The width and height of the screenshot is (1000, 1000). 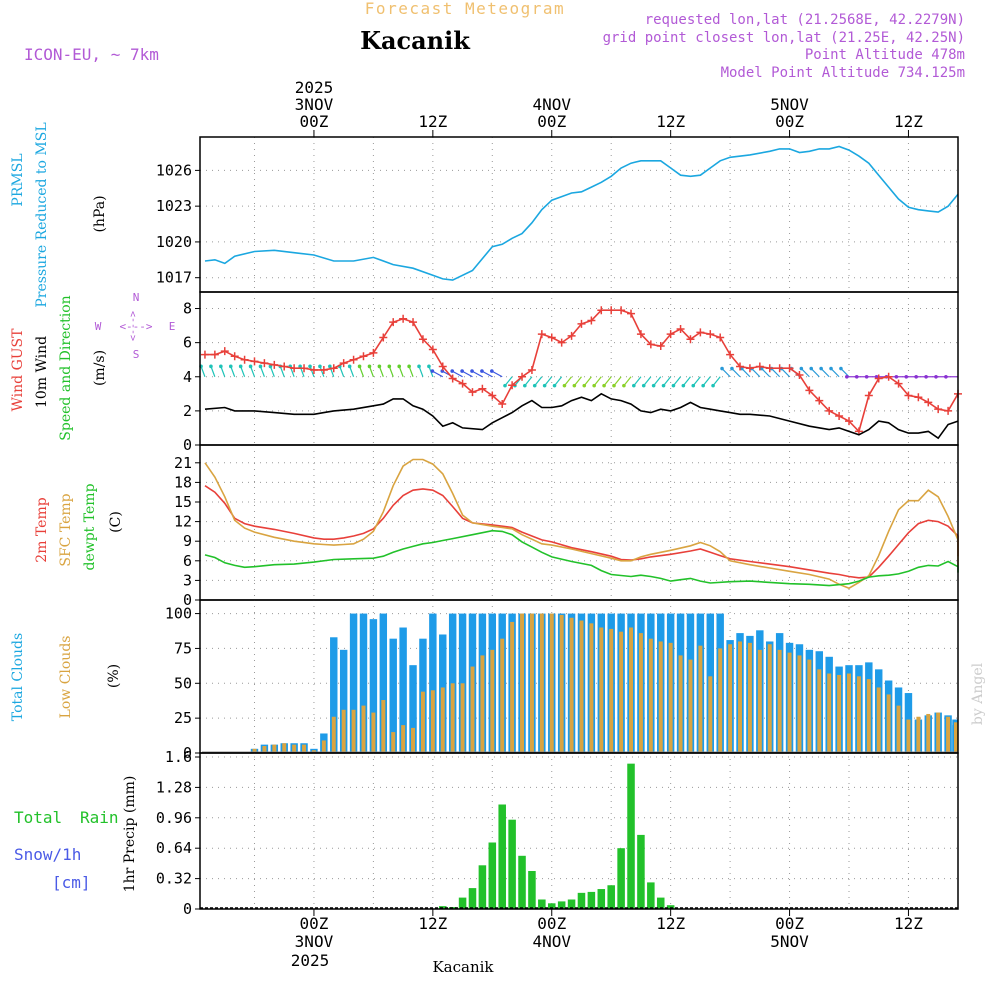 What do you see at coordinates (174, 278) in the screenshot?
I see `y-tick-label: 1017` at bounding box center [174, 278].